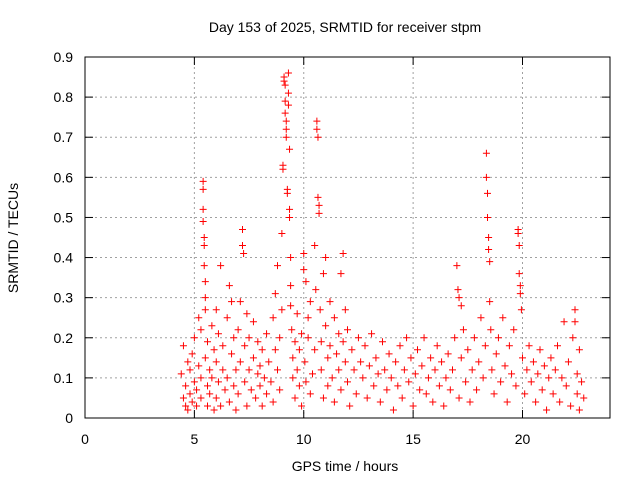  I want to click on x-tick-label: 0, so click(85, 439).